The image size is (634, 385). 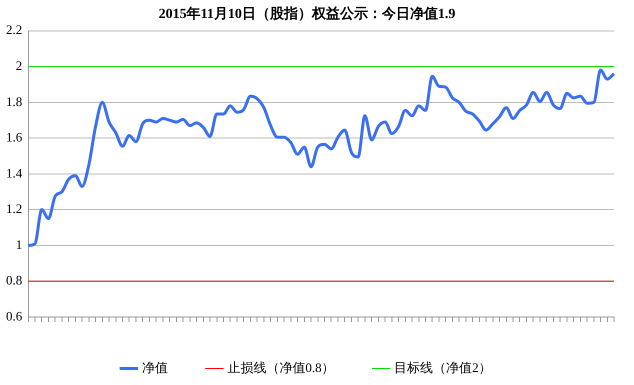 What do you see at coordinates (155, 367) in the screenshot?
I see `legend-label: 净值` at bounding box center [155, 367].